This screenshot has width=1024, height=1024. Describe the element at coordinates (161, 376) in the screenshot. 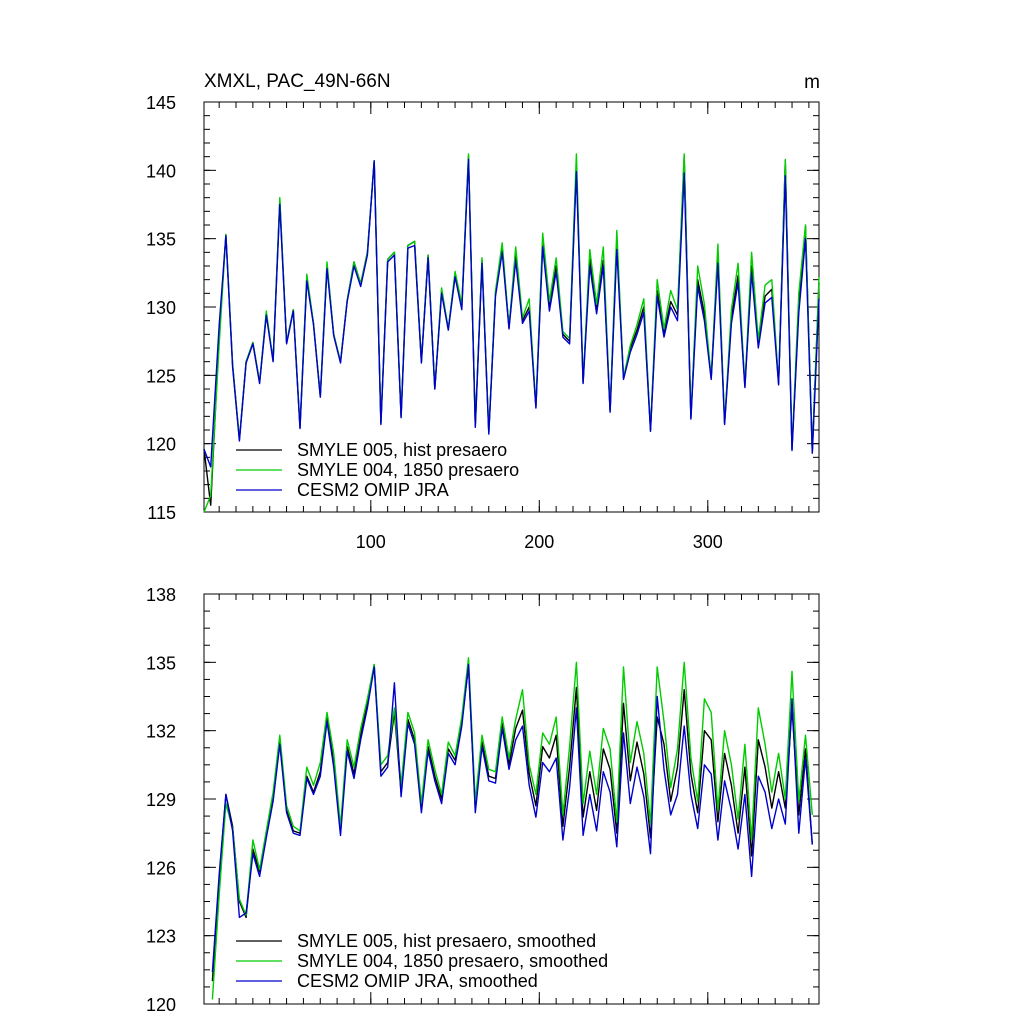

I see `y-tick-label: 125` at that location.